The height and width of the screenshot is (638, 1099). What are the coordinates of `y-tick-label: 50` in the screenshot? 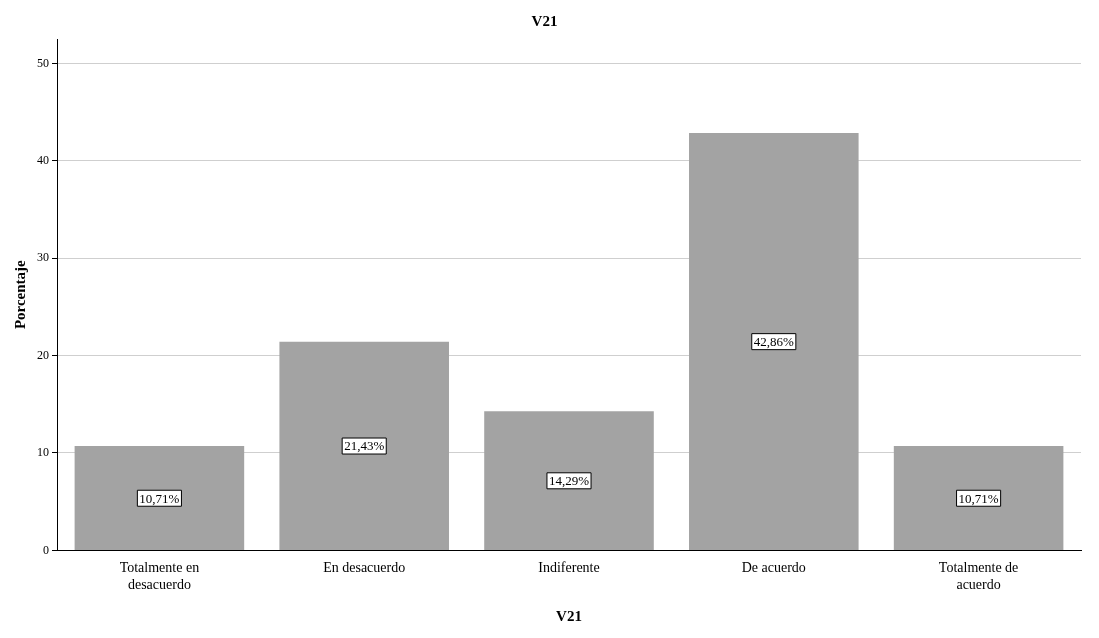 It's located at (43, 62).